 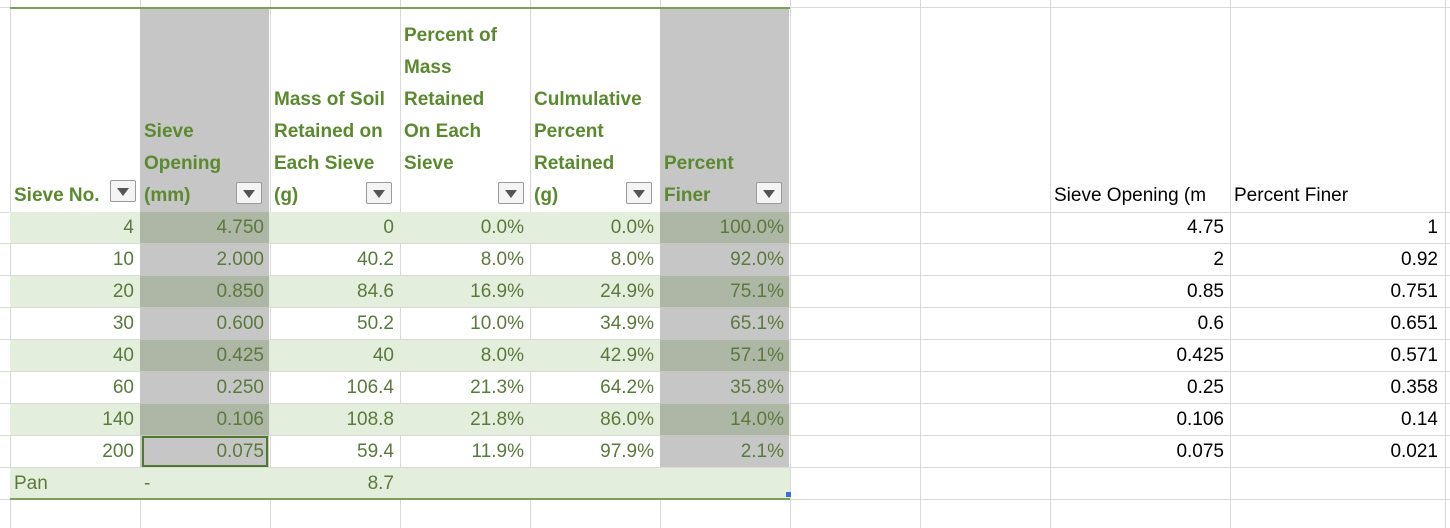 I want to click on side-cell-percent-finer: 0.021, so click(x=1414, y=451).